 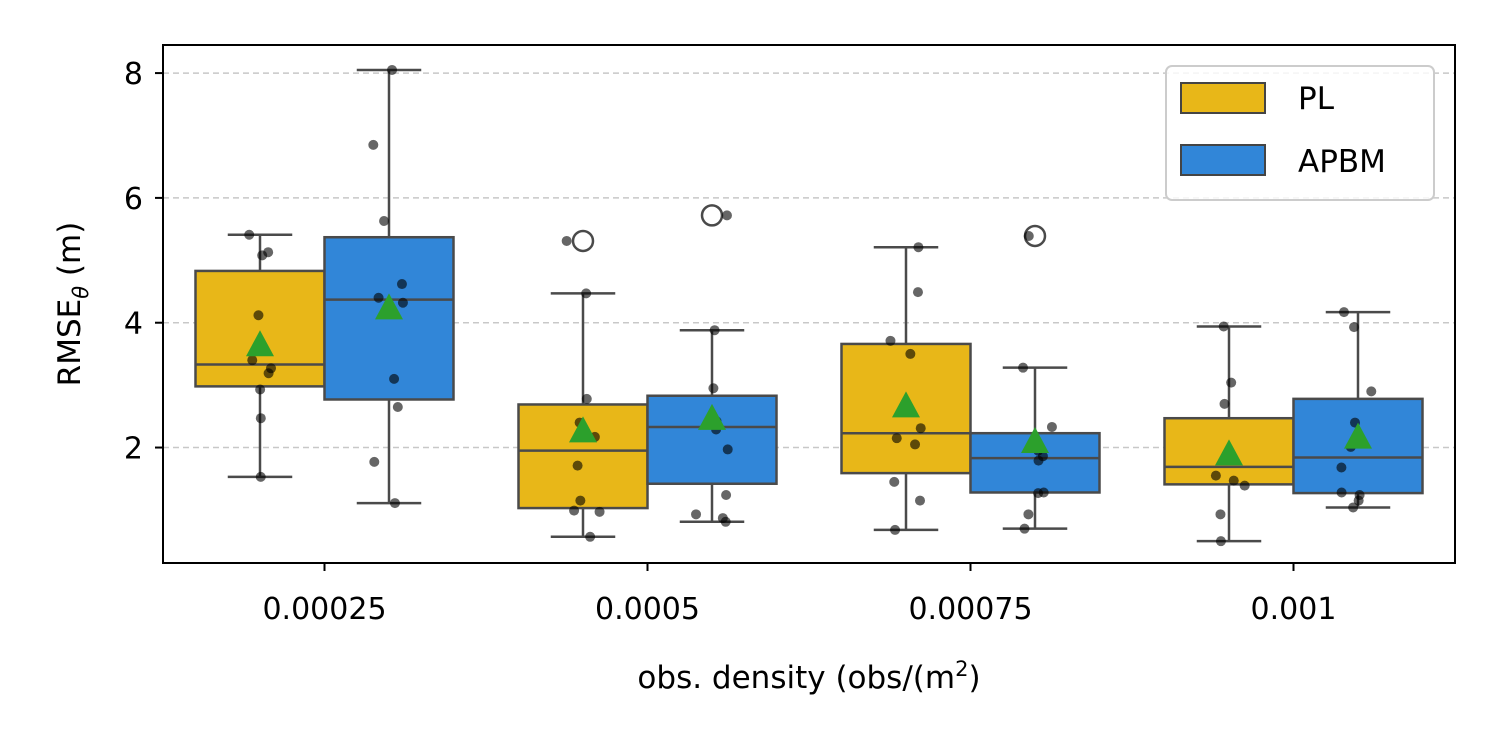 I want to click on legend-swatch-apbm, so click(x=1223, y=160).